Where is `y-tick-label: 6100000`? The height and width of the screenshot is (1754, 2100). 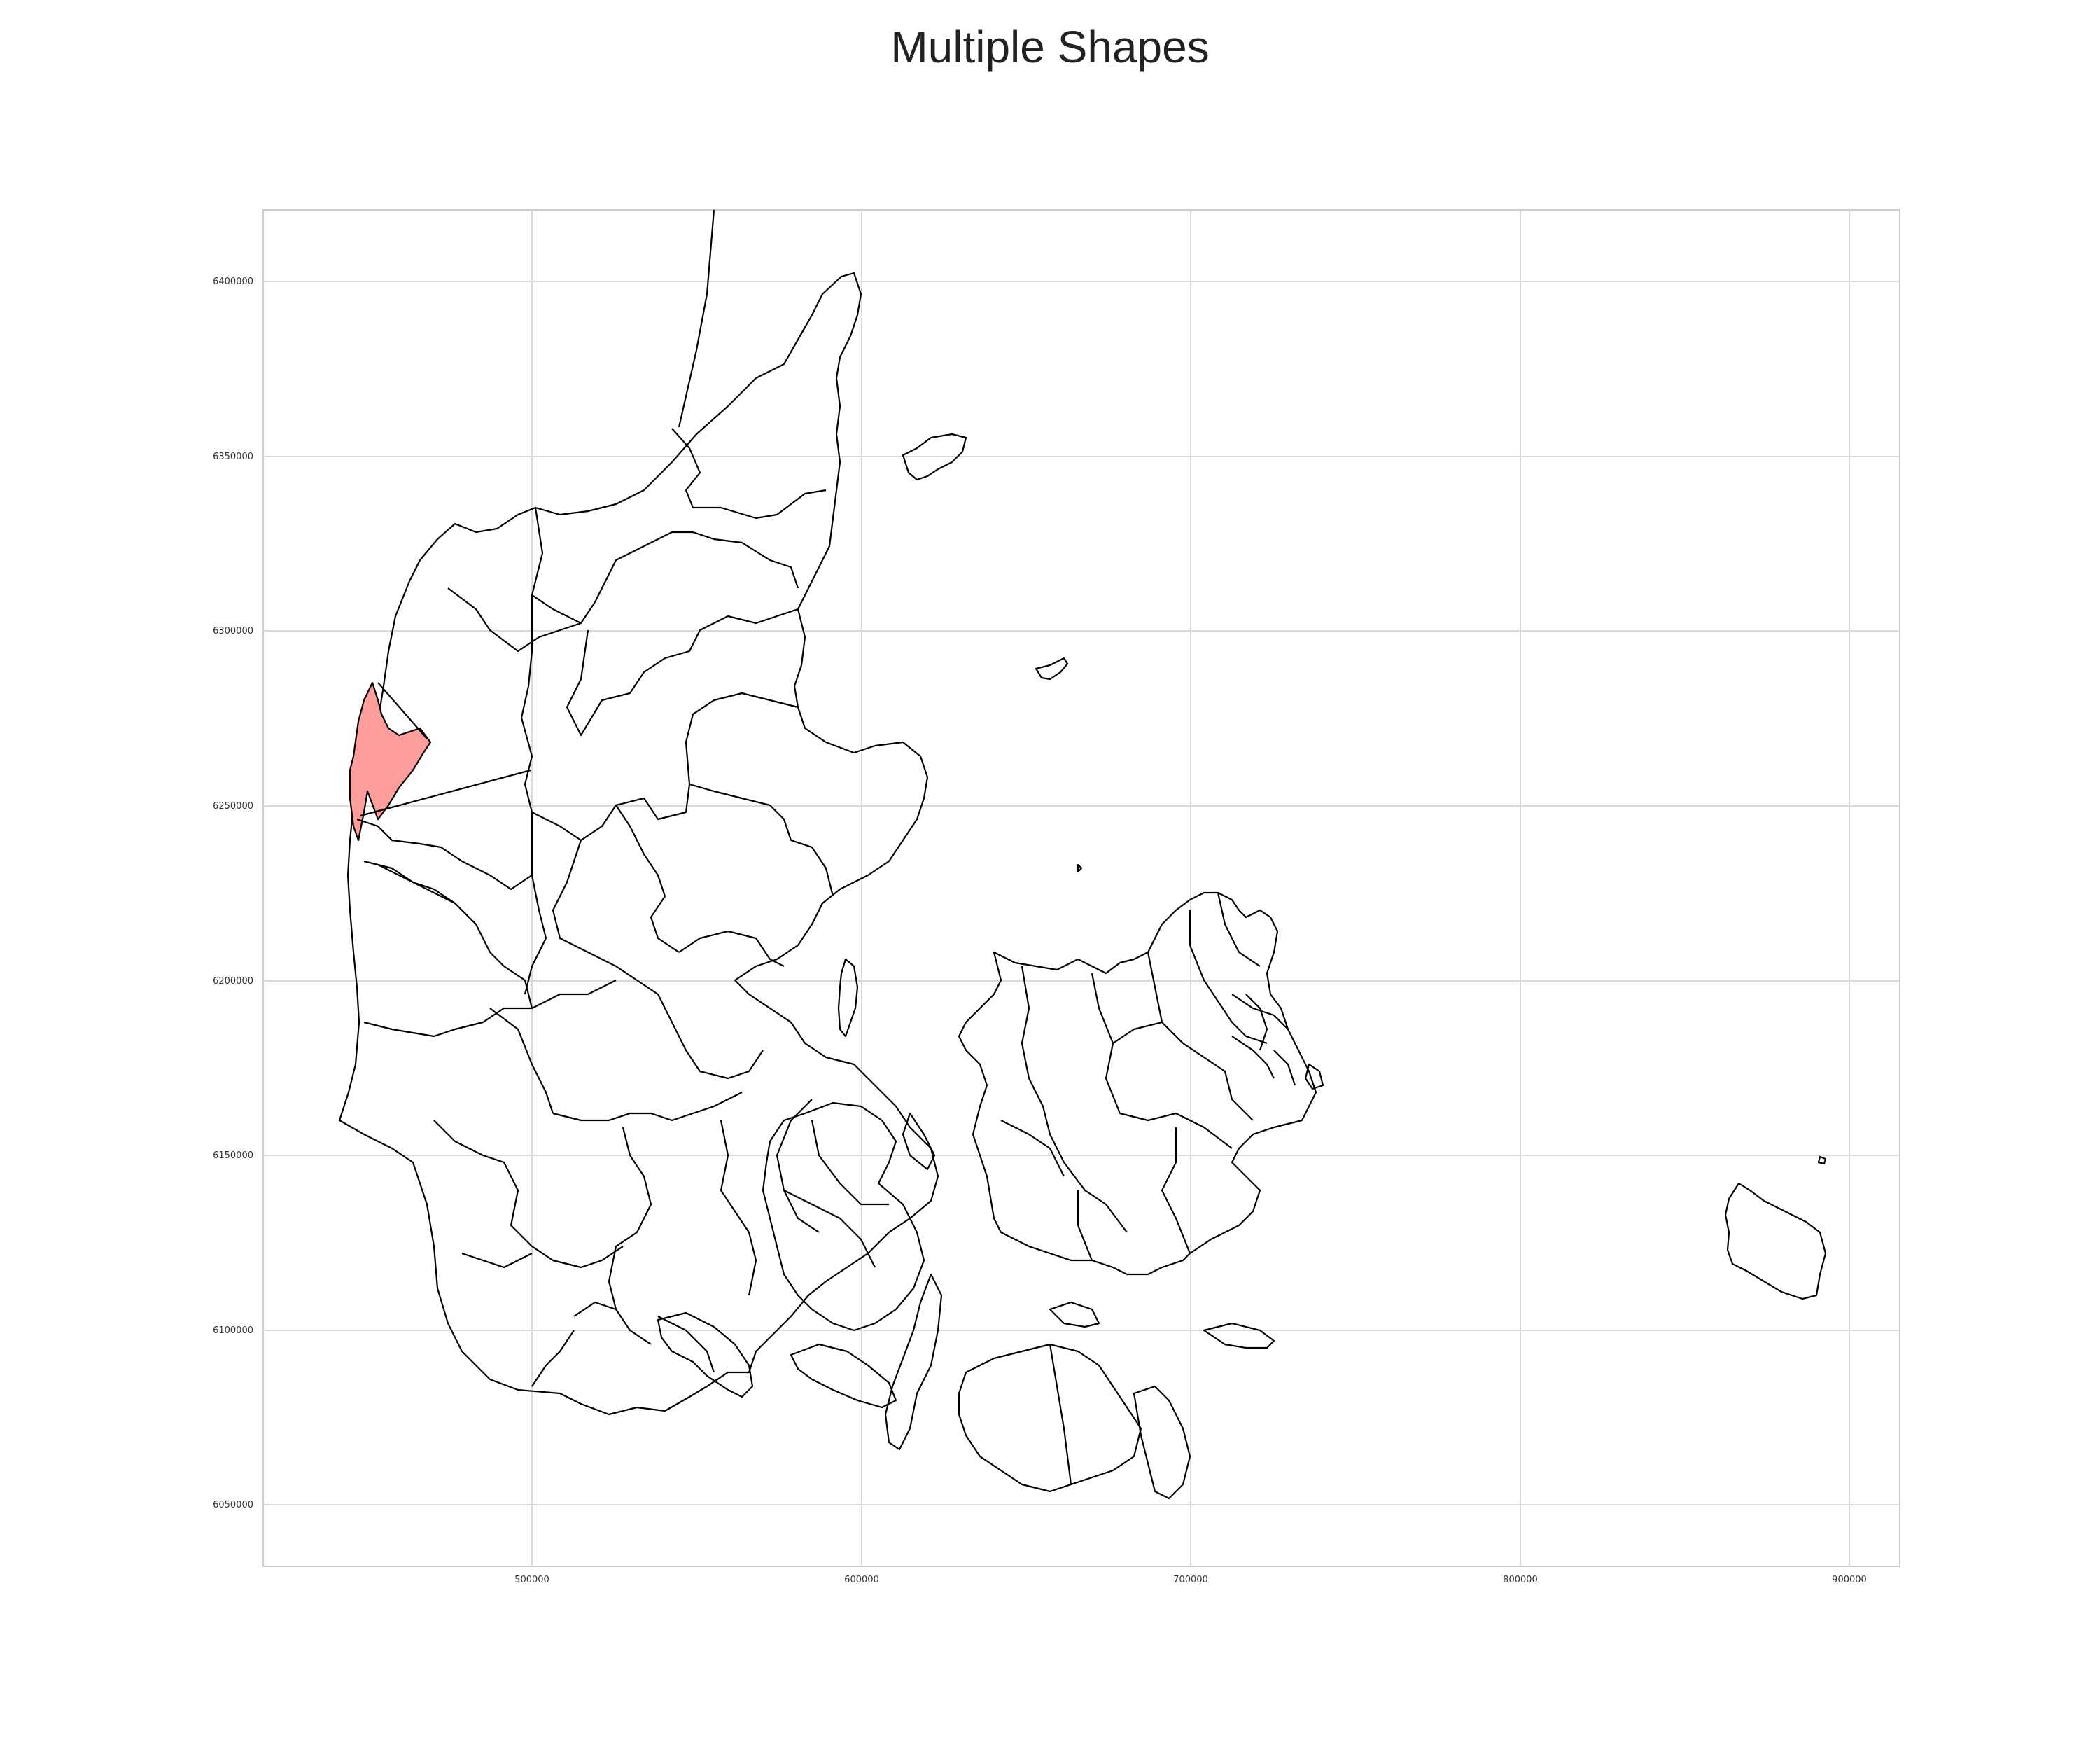
y-tick-label: 6100000 is located at coordinates (233, 1330).